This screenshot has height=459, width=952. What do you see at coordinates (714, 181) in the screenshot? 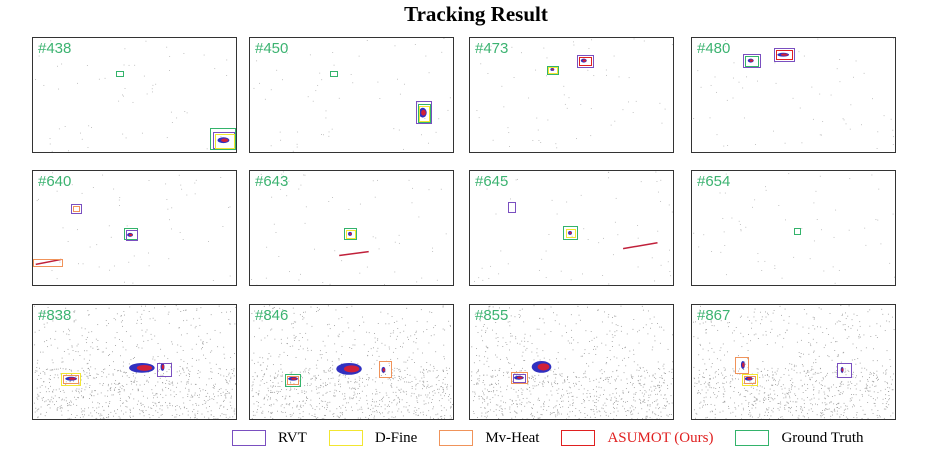
I see `frame-number-label: #654` at bounding box center [714, 181].